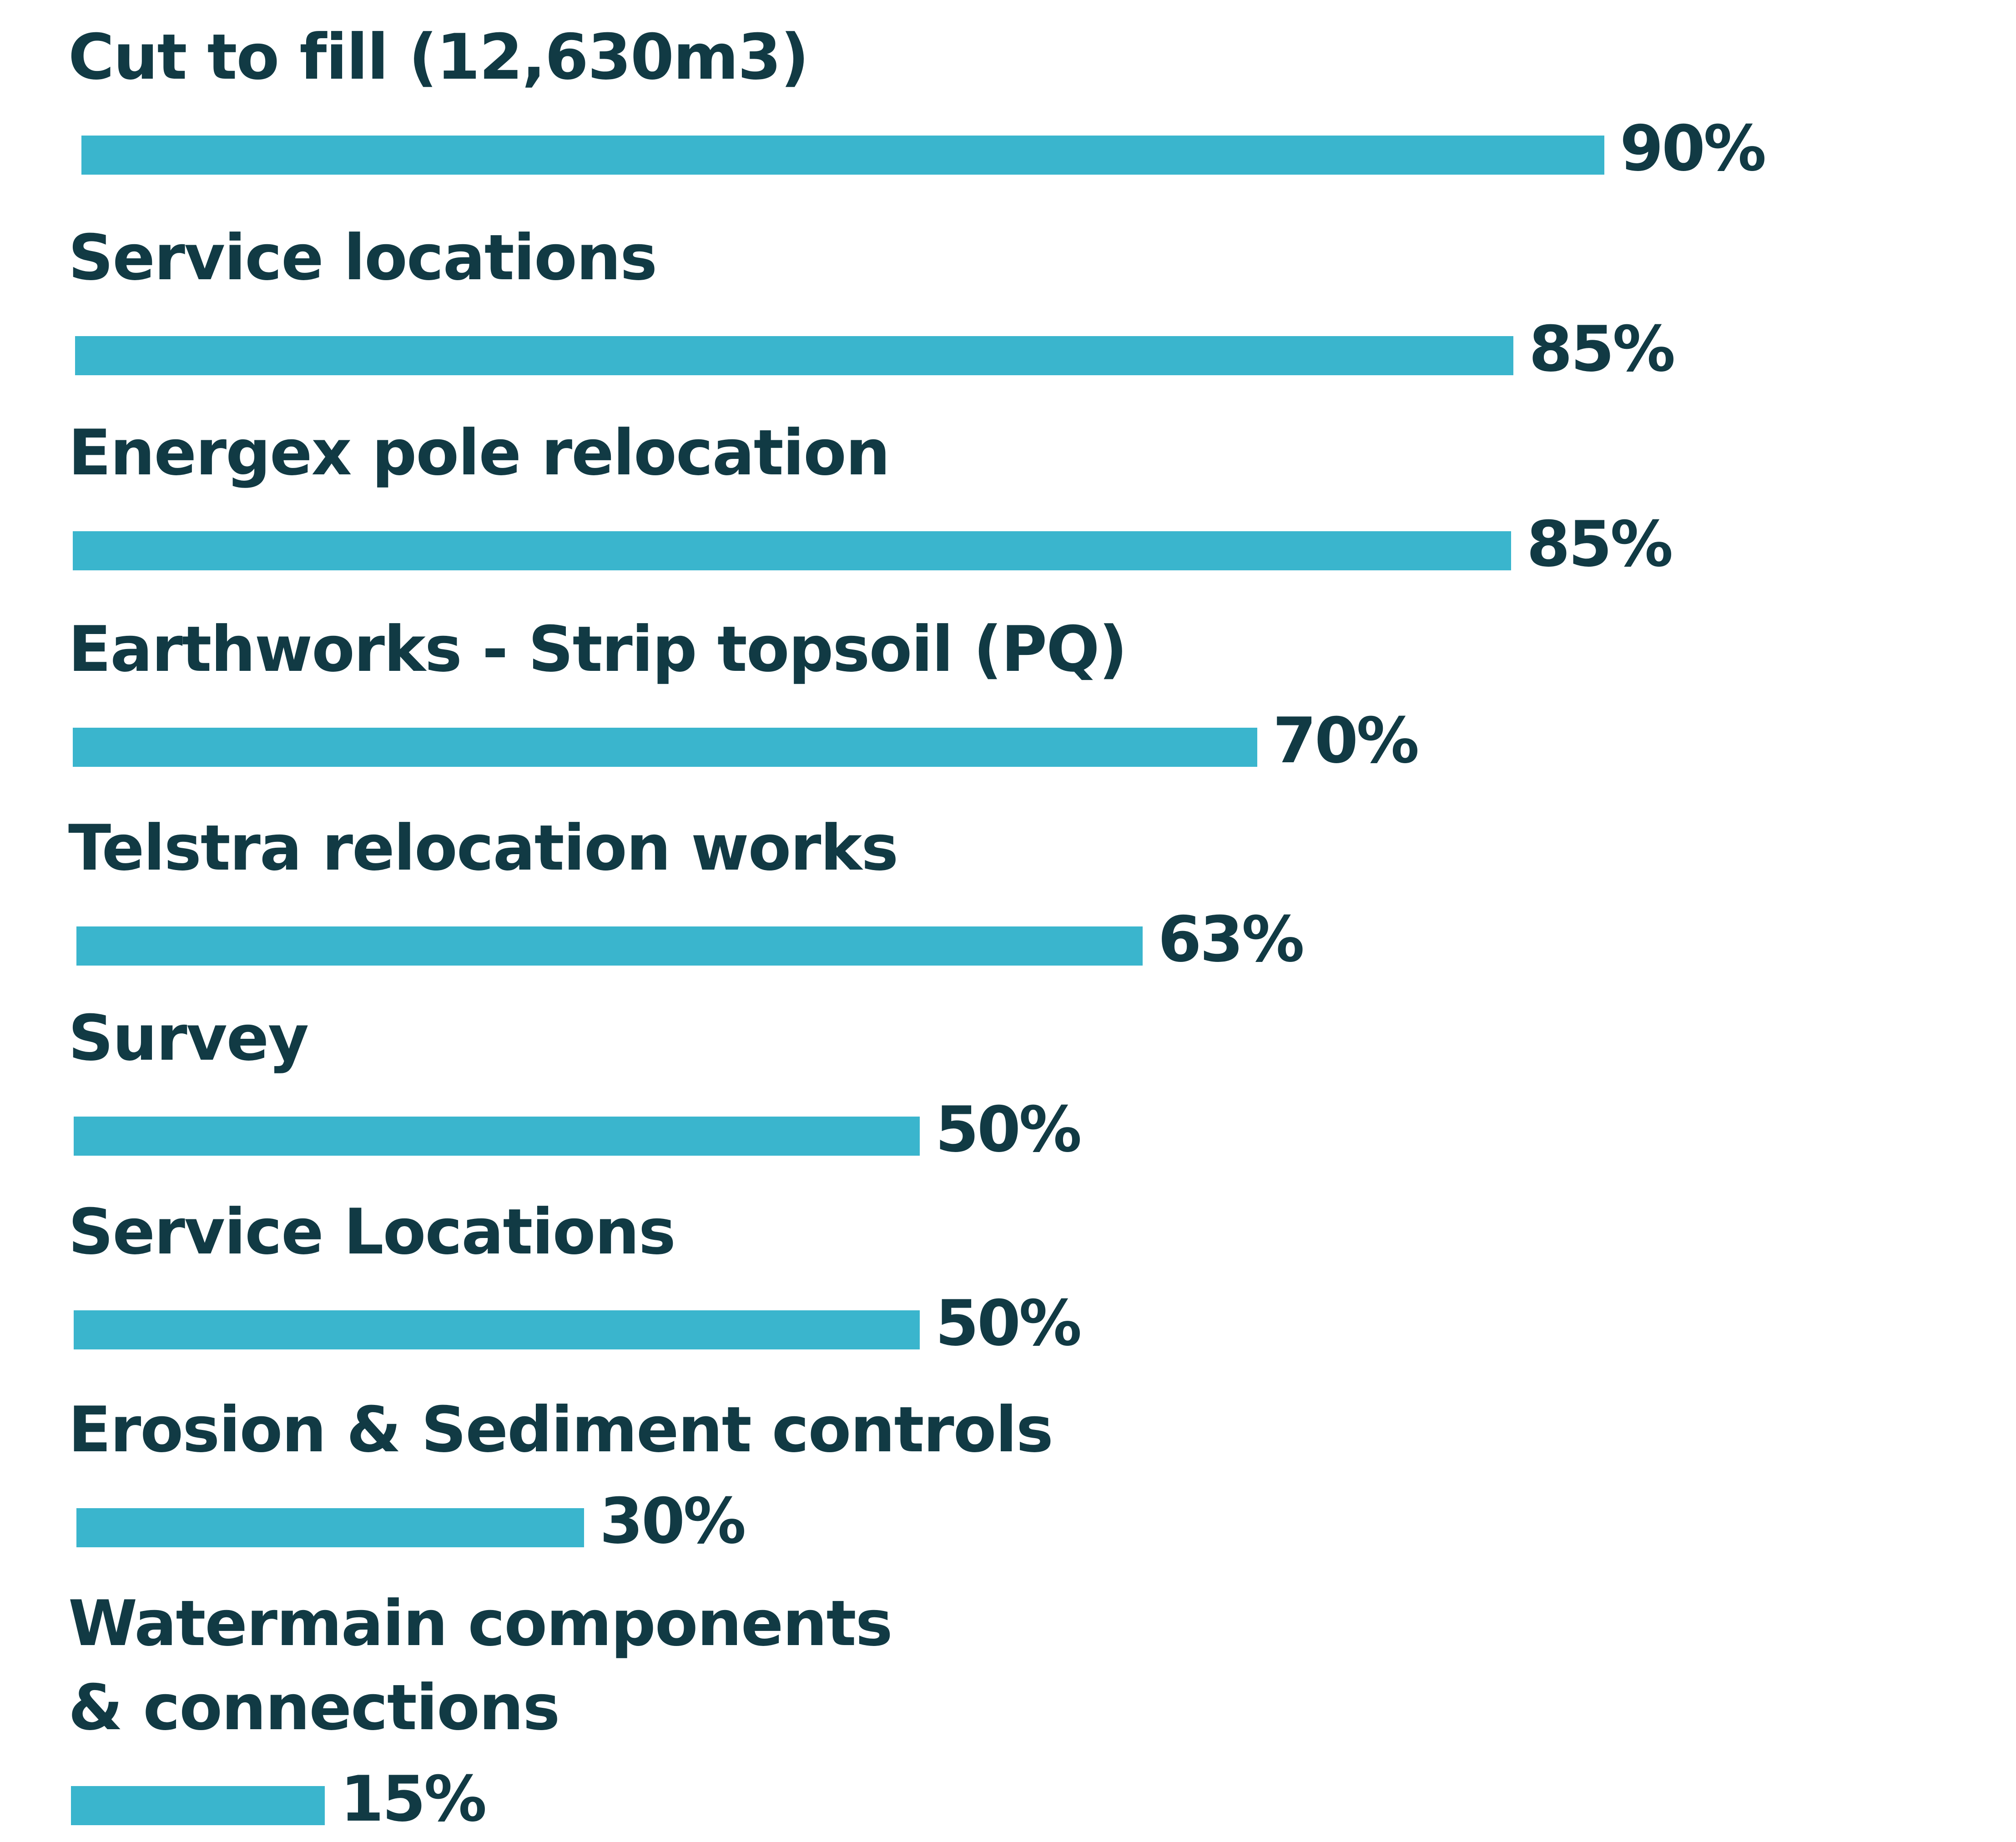  I want to click on value-label: 15%, so click(414, 1799).